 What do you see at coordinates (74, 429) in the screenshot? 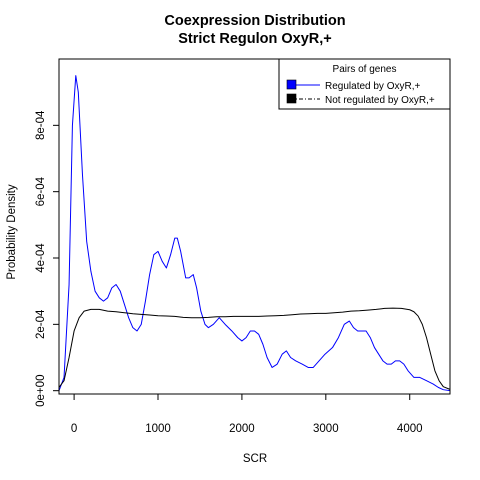
I see `x-tick-label: 0` at bounding box center [74, 429].